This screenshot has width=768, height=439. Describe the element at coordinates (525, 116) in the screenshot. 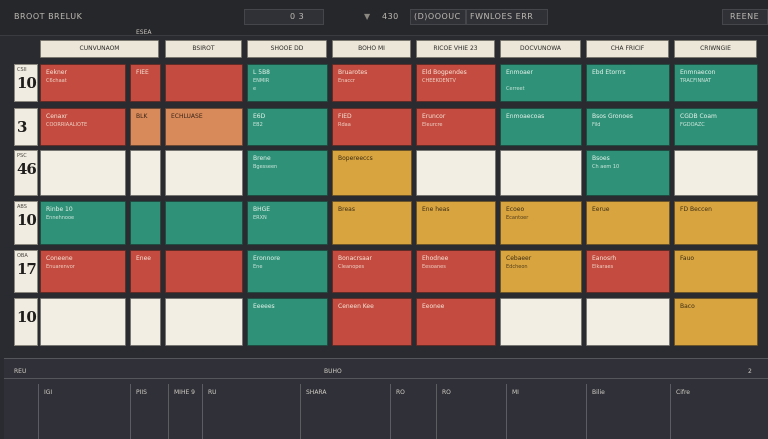

I see `cell-text: Enmoaecoas` at that location.